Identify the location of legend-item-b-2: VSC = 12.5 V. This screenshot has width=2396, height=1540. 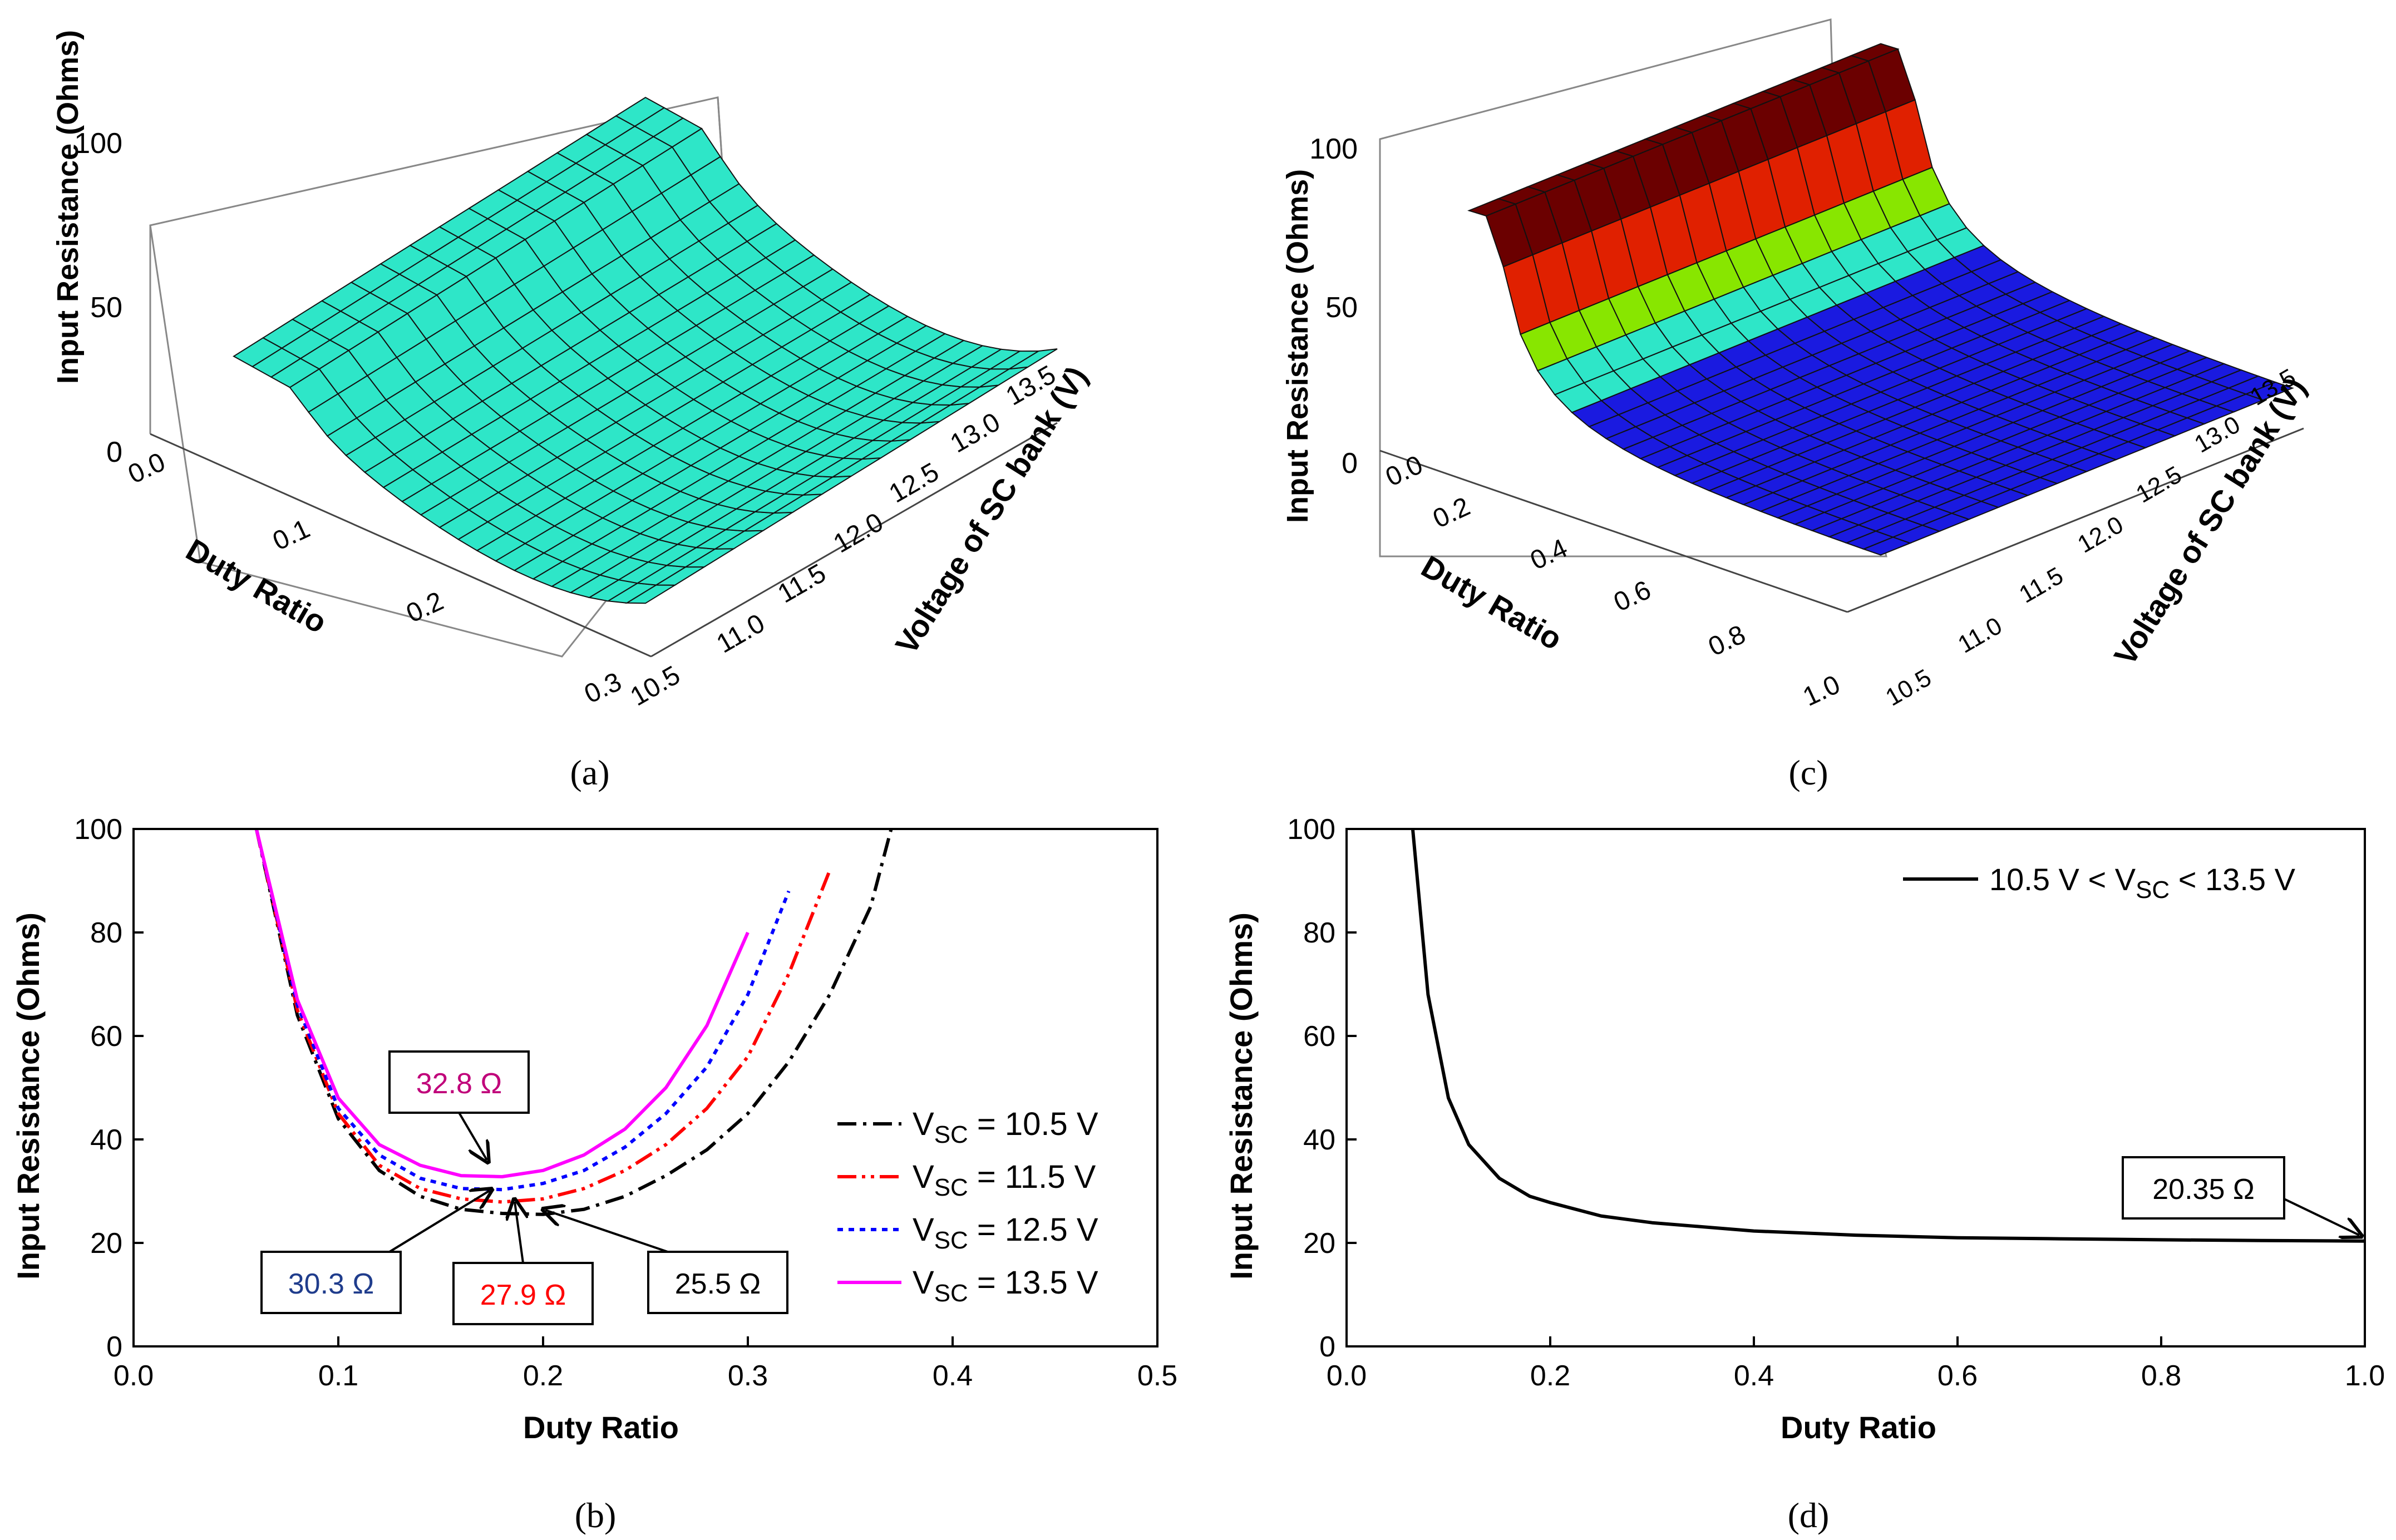
(967, 1233).